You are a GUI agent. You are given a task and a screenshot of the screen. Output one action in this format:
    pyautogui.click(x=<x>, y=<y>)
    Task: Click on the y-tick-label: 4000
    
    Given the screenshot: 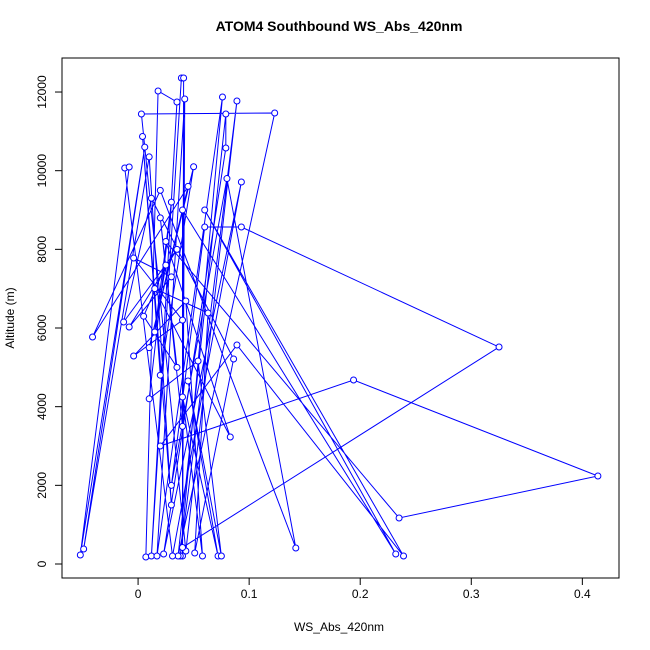 What is the action you would take?
    pyautogui.click(x=42, y=406)
    